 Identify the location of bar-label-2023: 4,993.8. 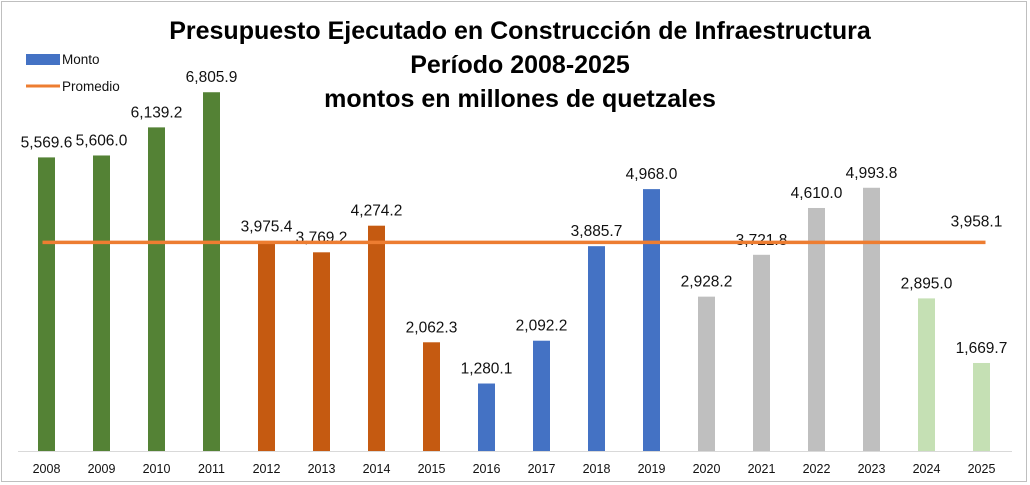
(872, 173).